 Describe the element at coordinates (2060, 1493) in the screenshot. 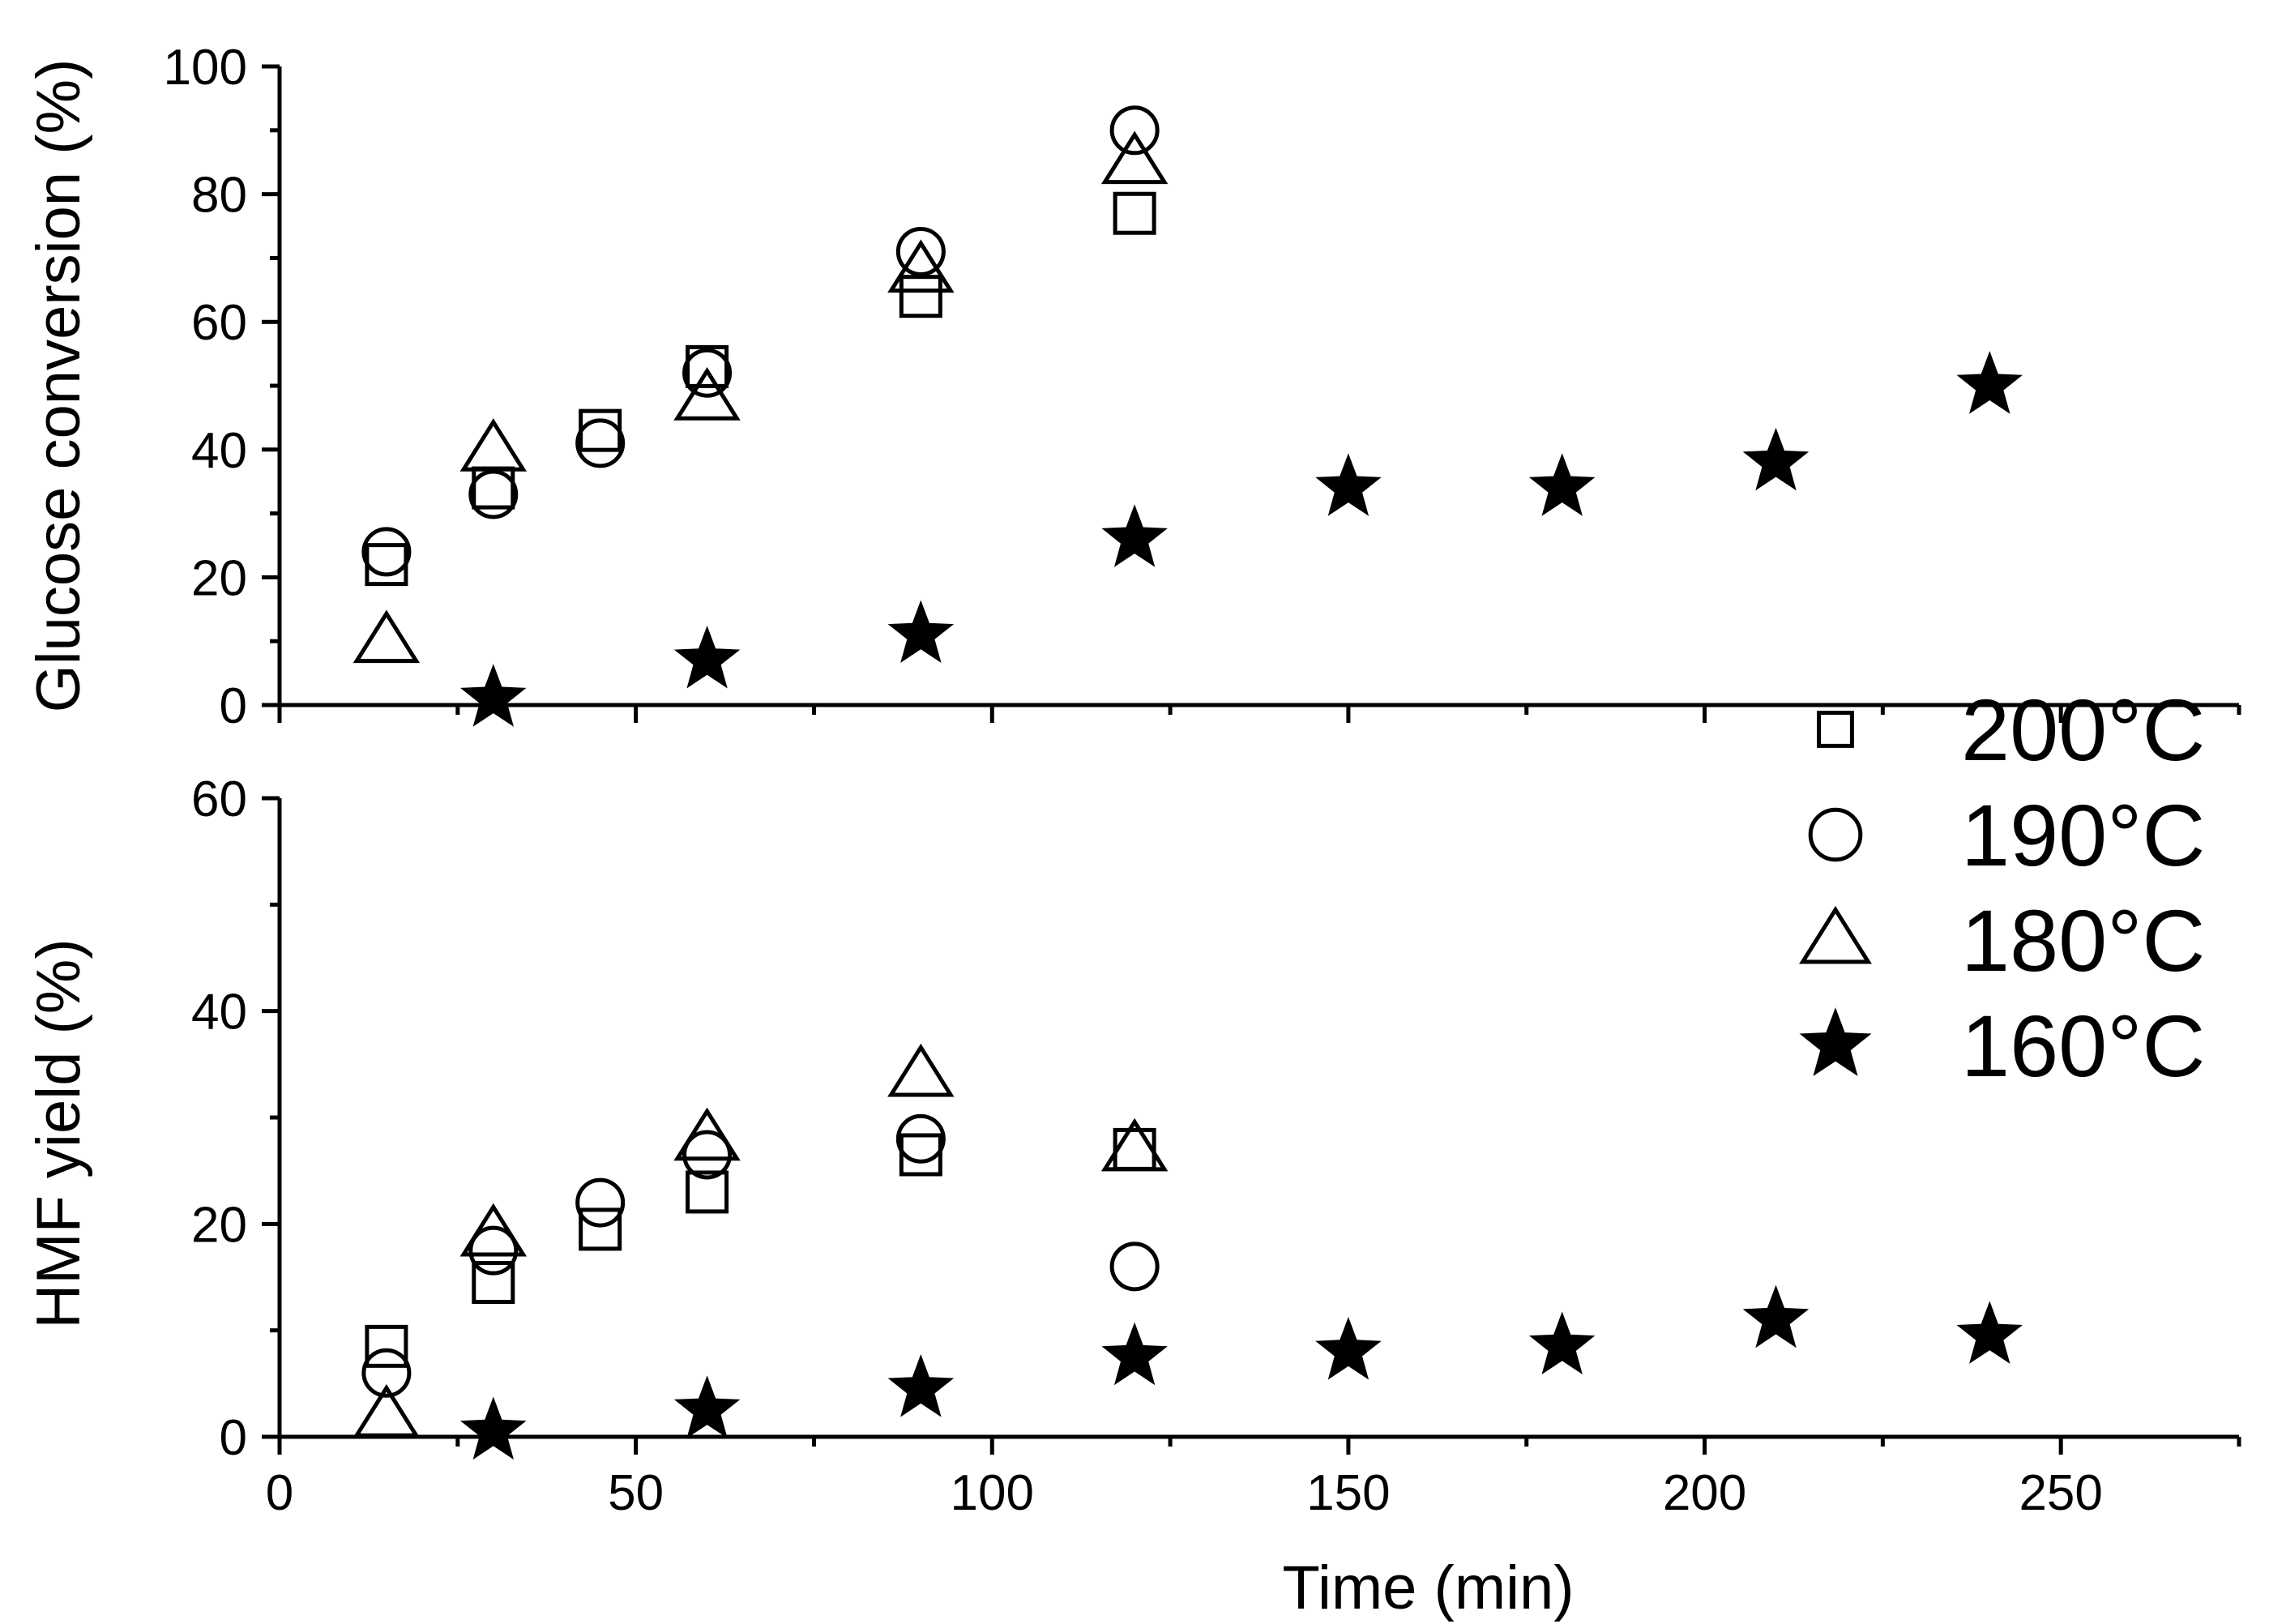

I see `yield-x-tick-label: 250` at that location.